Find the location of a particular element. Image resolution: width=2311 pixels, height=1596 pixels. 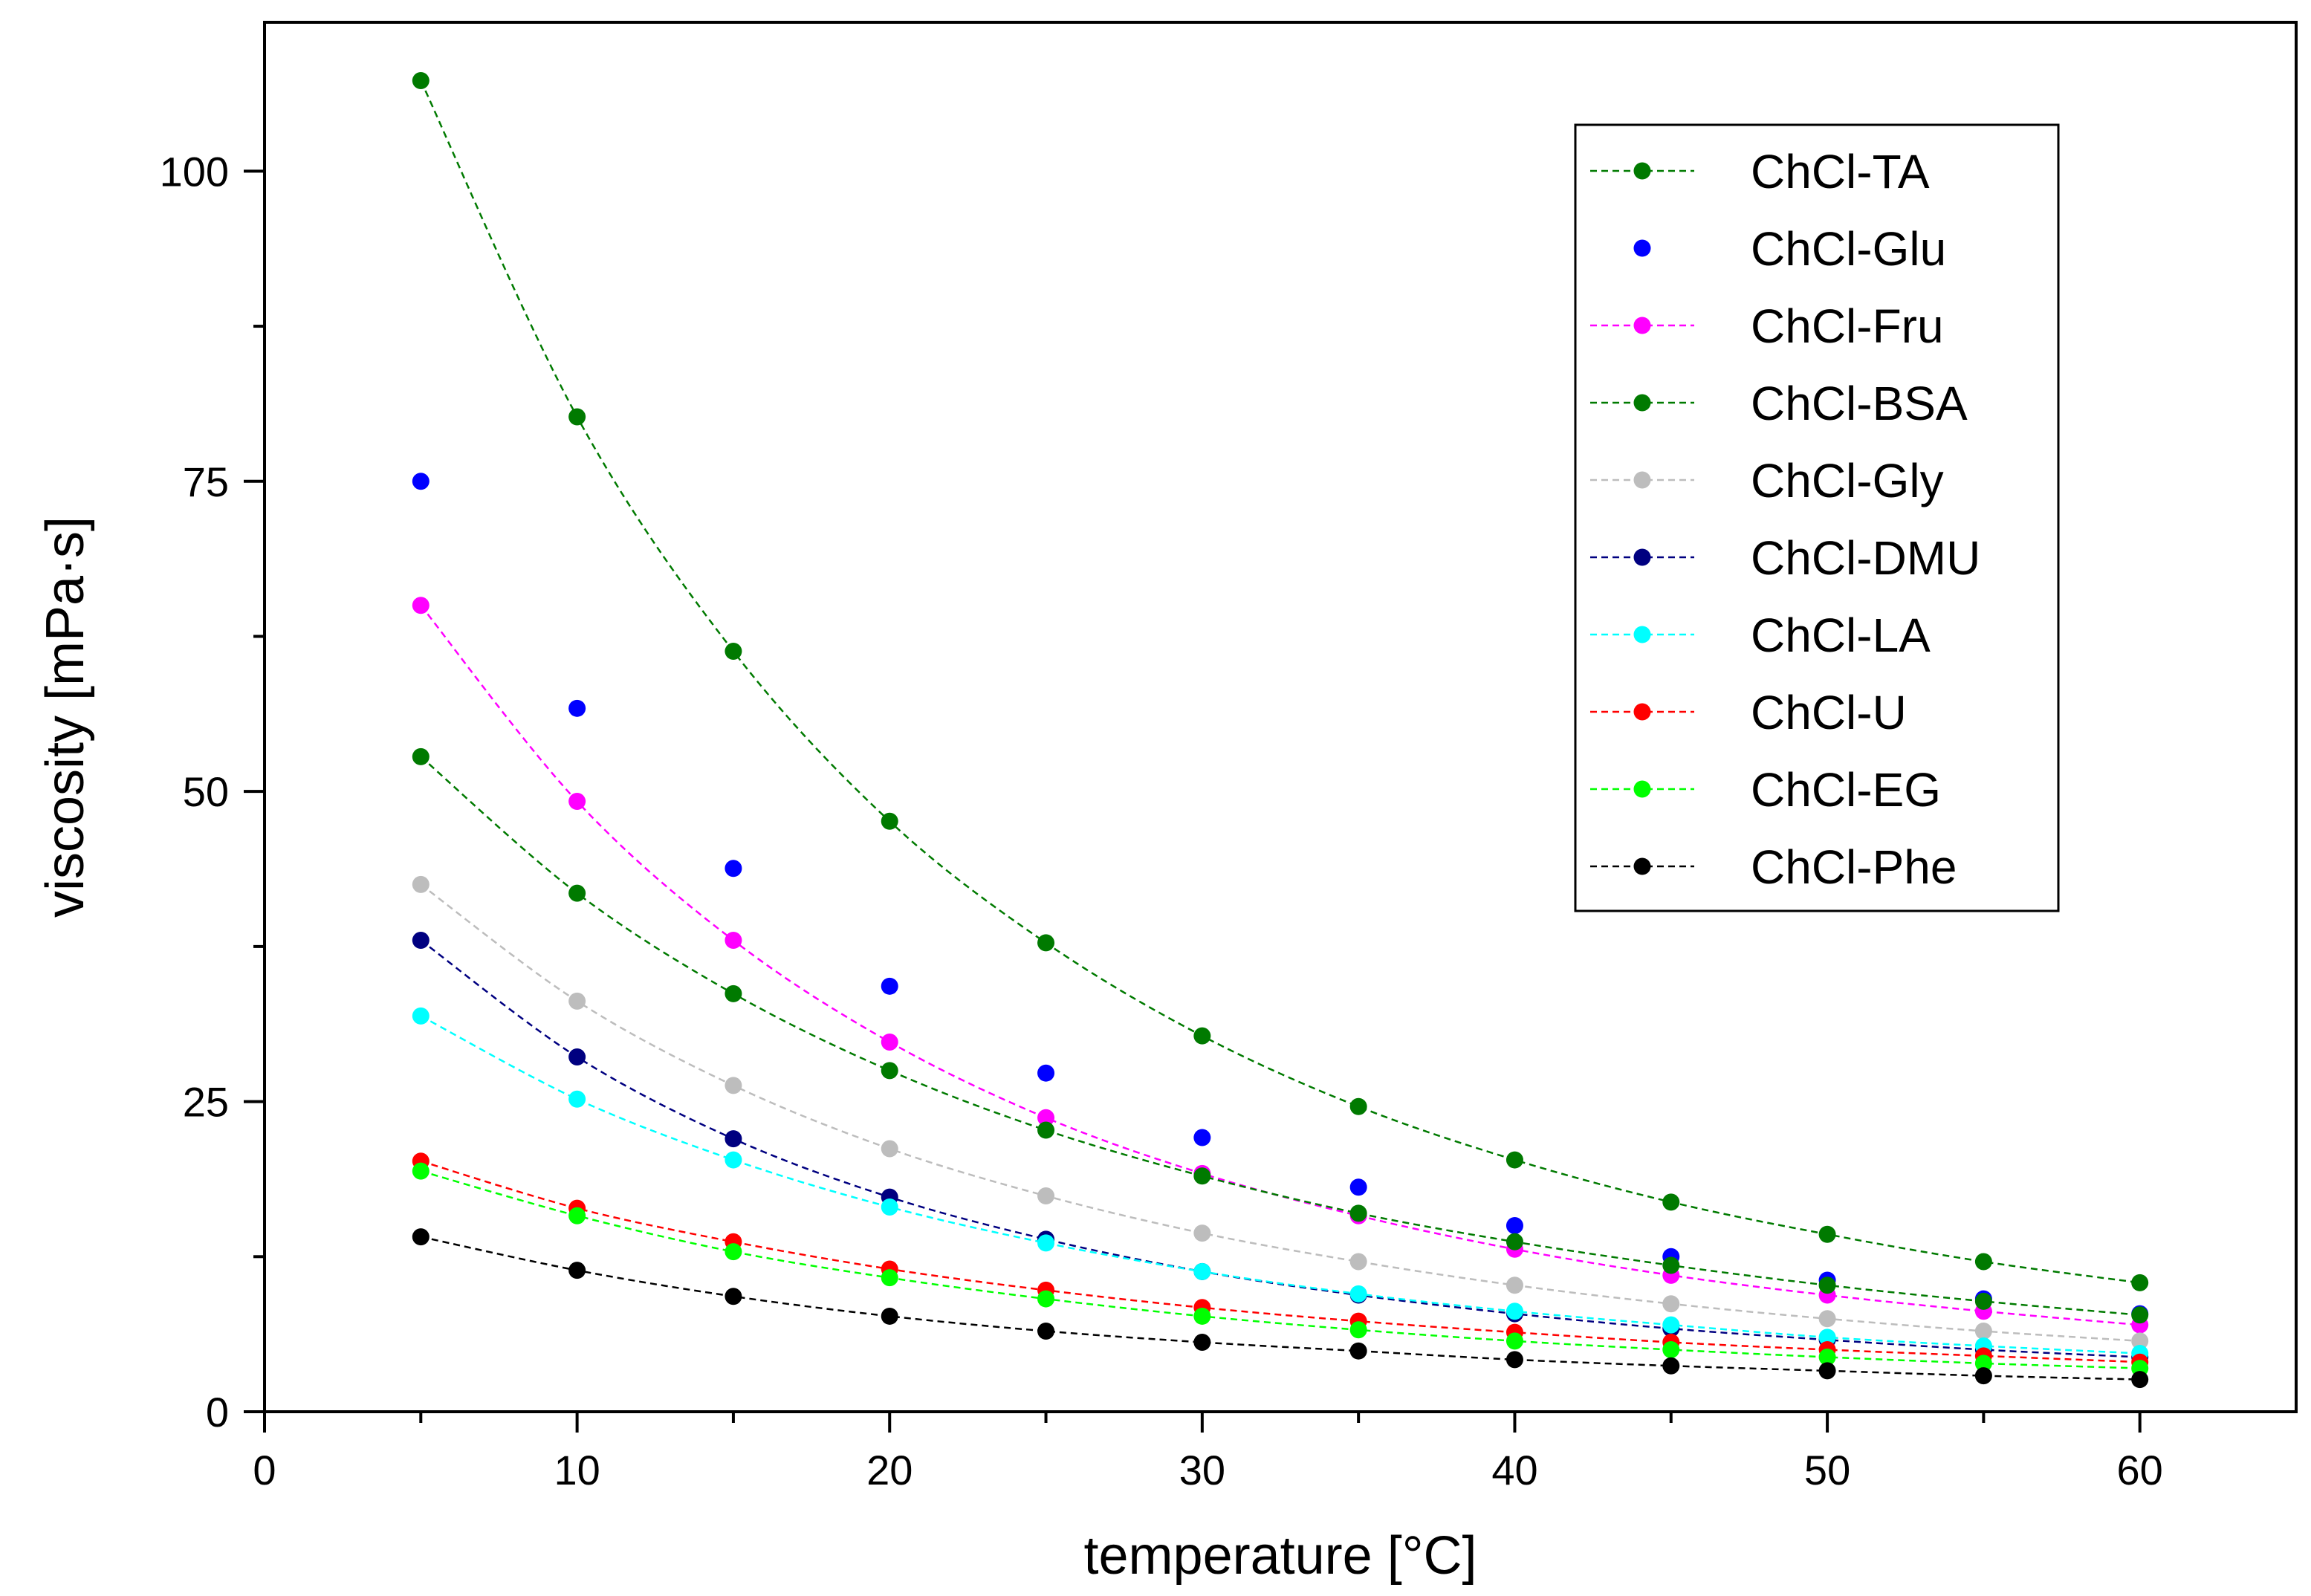

series-ChCl-Phe is located at coordinates (1280, 1309).